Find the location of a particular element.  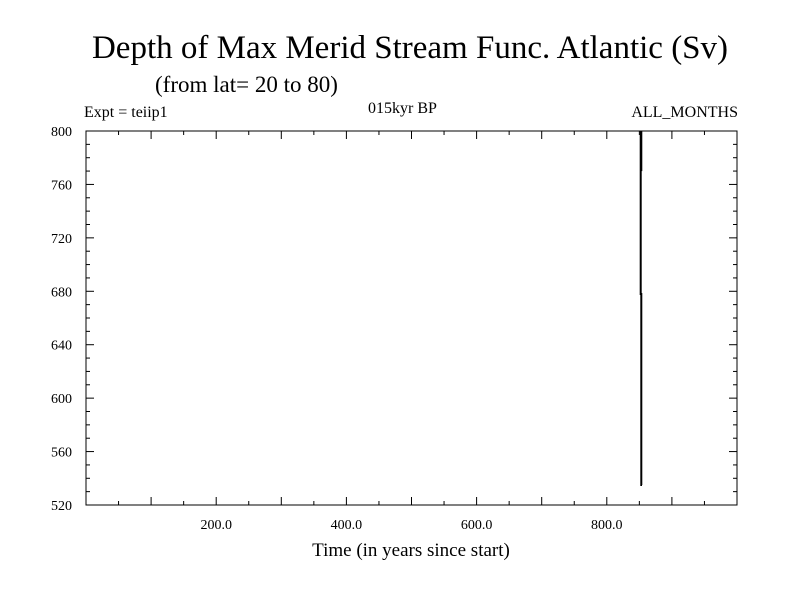

period-label: 015kyr BP is located at coordinates (402, 108).